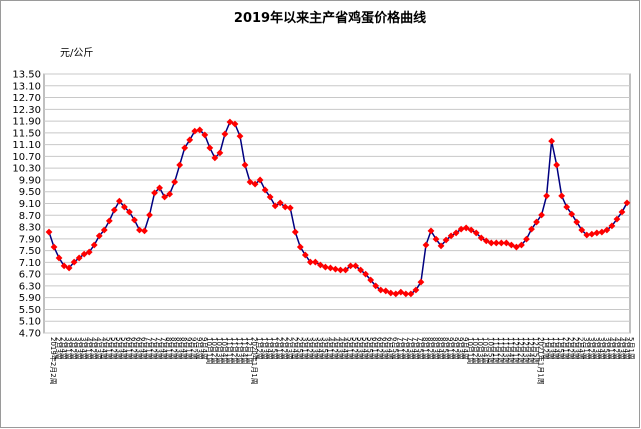 This screenshot has width=641, height=429. I want to click on x-tick-label: 9月2周, so click(455, 348).